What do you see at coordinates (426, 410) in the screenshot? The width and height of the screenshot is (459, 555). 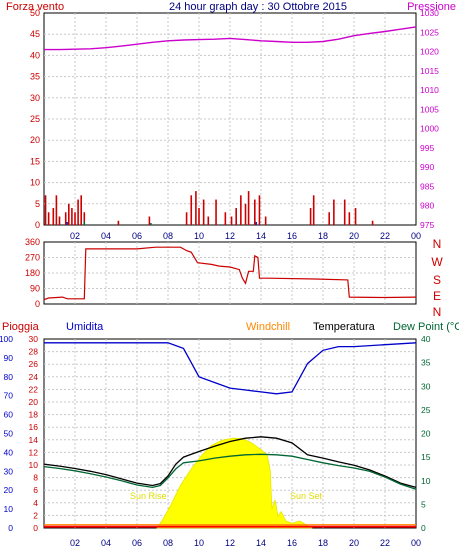 I see `temperature-tick-label: 25` at bounding box center [426, 410].